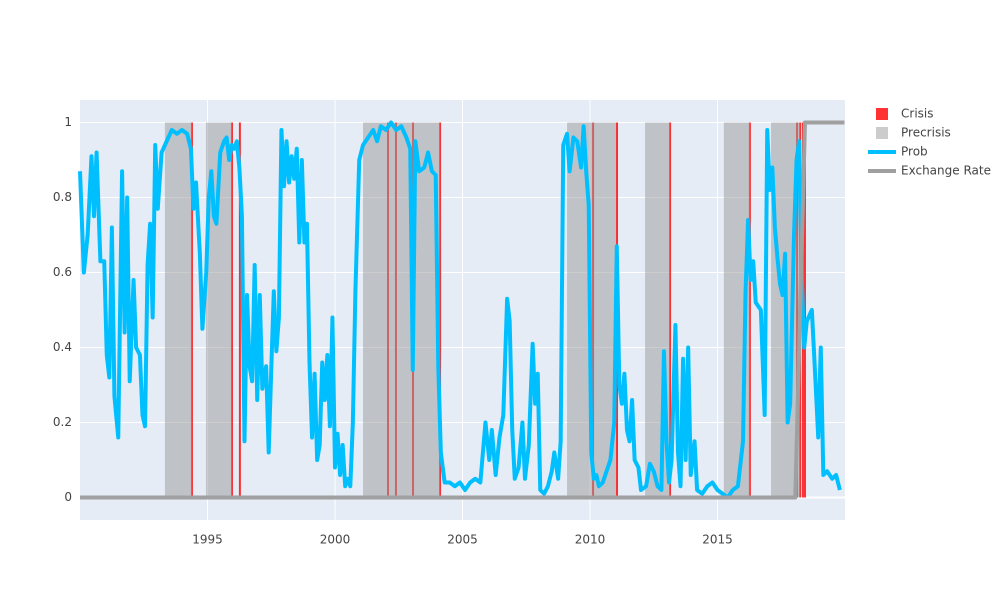  What do you see at coordinates (914, 152) in the screenshot?
I see `legend-label: Prob` at bounding box center [914, 152].